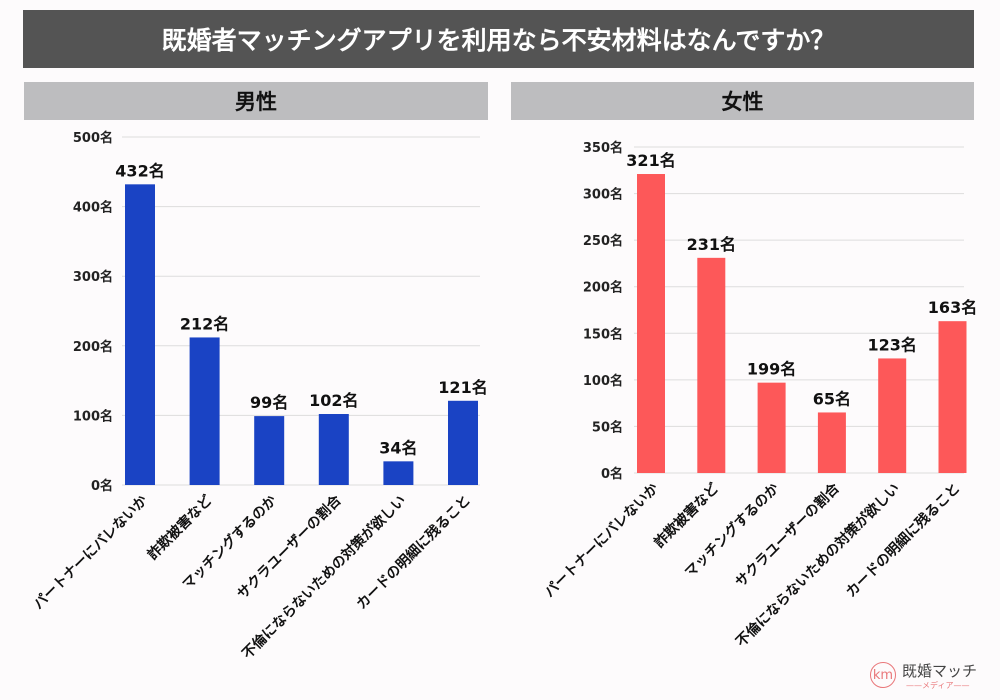 The image size is (1000, 700). What do you see at coordinates (462, 387) in the screenshot?
I see `male-data-label: 121名` at bounding box center [462, 387].